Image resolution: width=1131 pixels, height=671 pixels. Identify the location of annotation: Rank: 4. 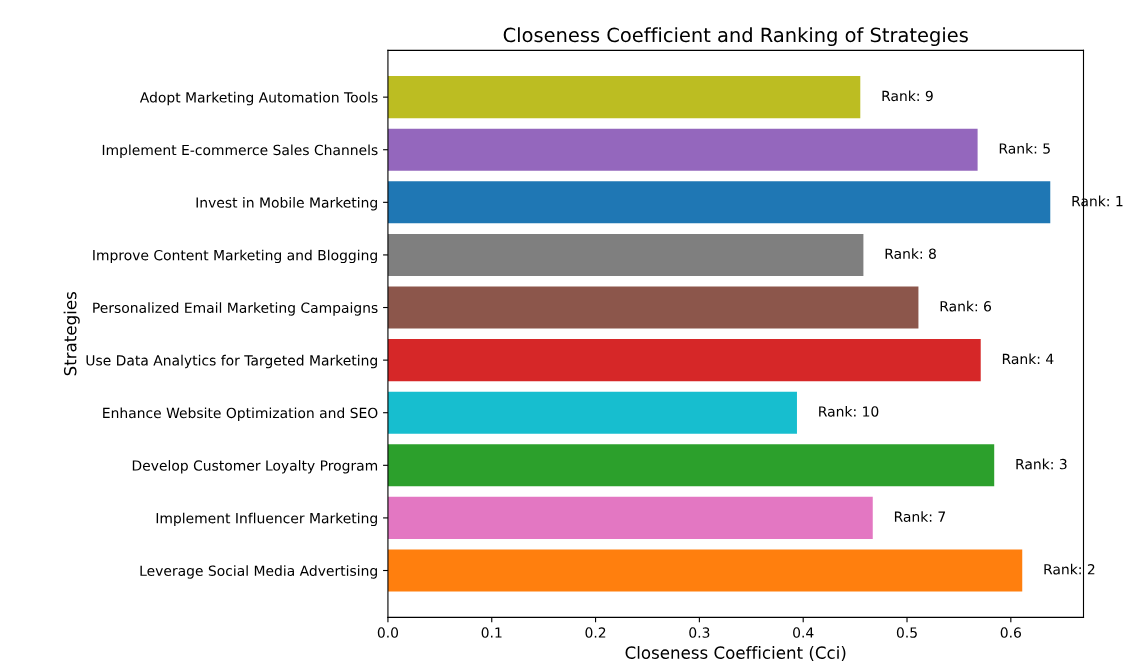
(1028, 359).